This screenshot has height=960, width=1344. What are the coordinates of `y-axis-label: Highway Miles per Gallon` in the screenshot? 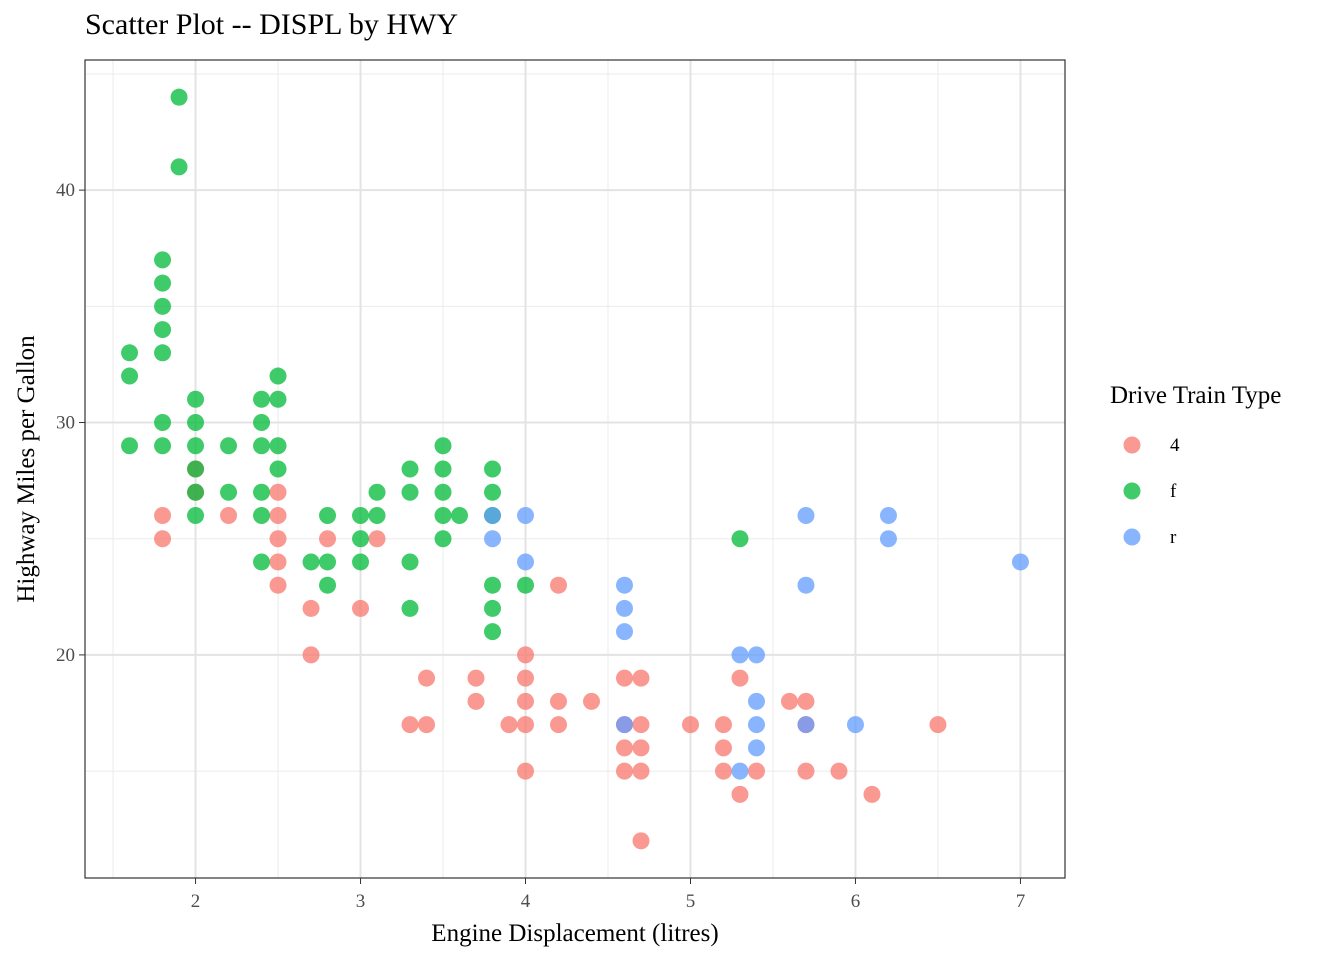 It's located at (26, 469).